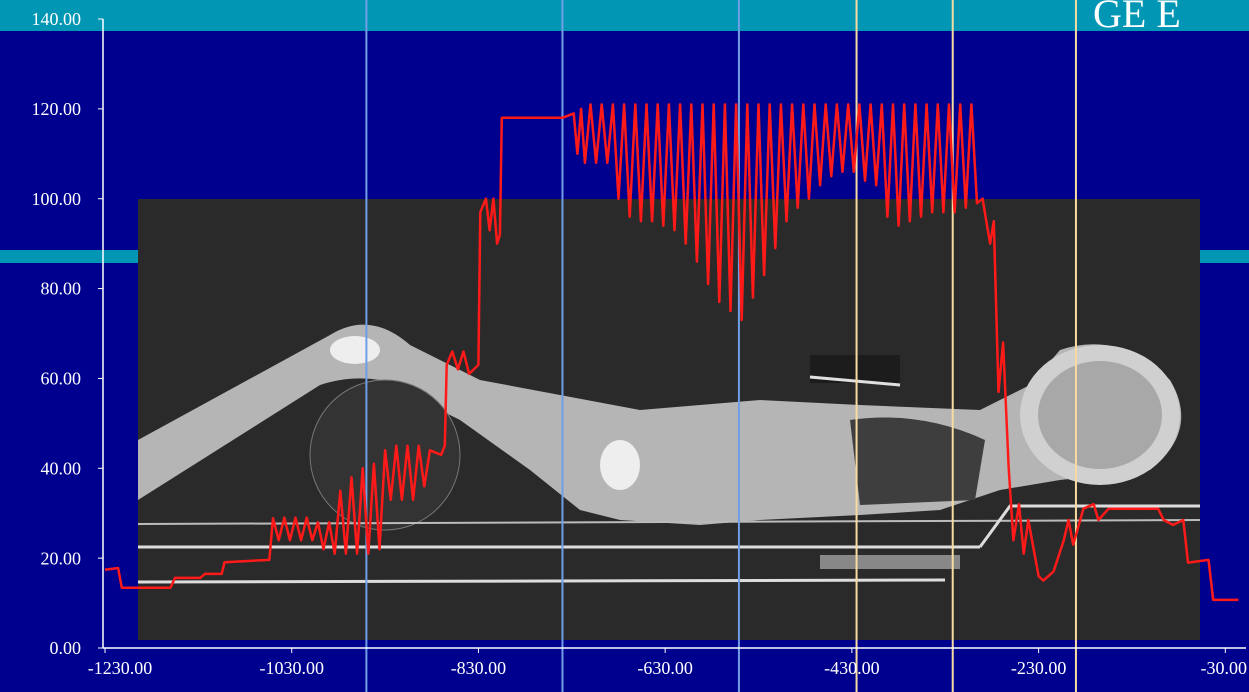 This screenshot has width=1249, height=692. I want to click on y-tick-label: 80.00, so click(61, 289).